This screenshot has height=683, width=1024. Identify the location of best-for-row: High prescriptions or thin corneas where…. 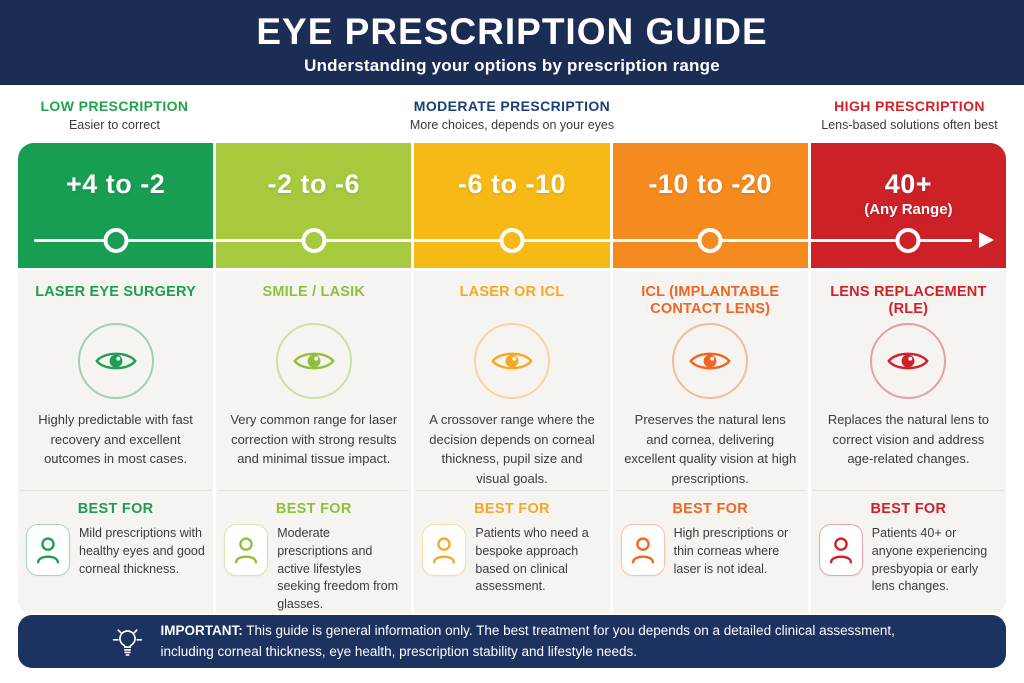
(710, 547).